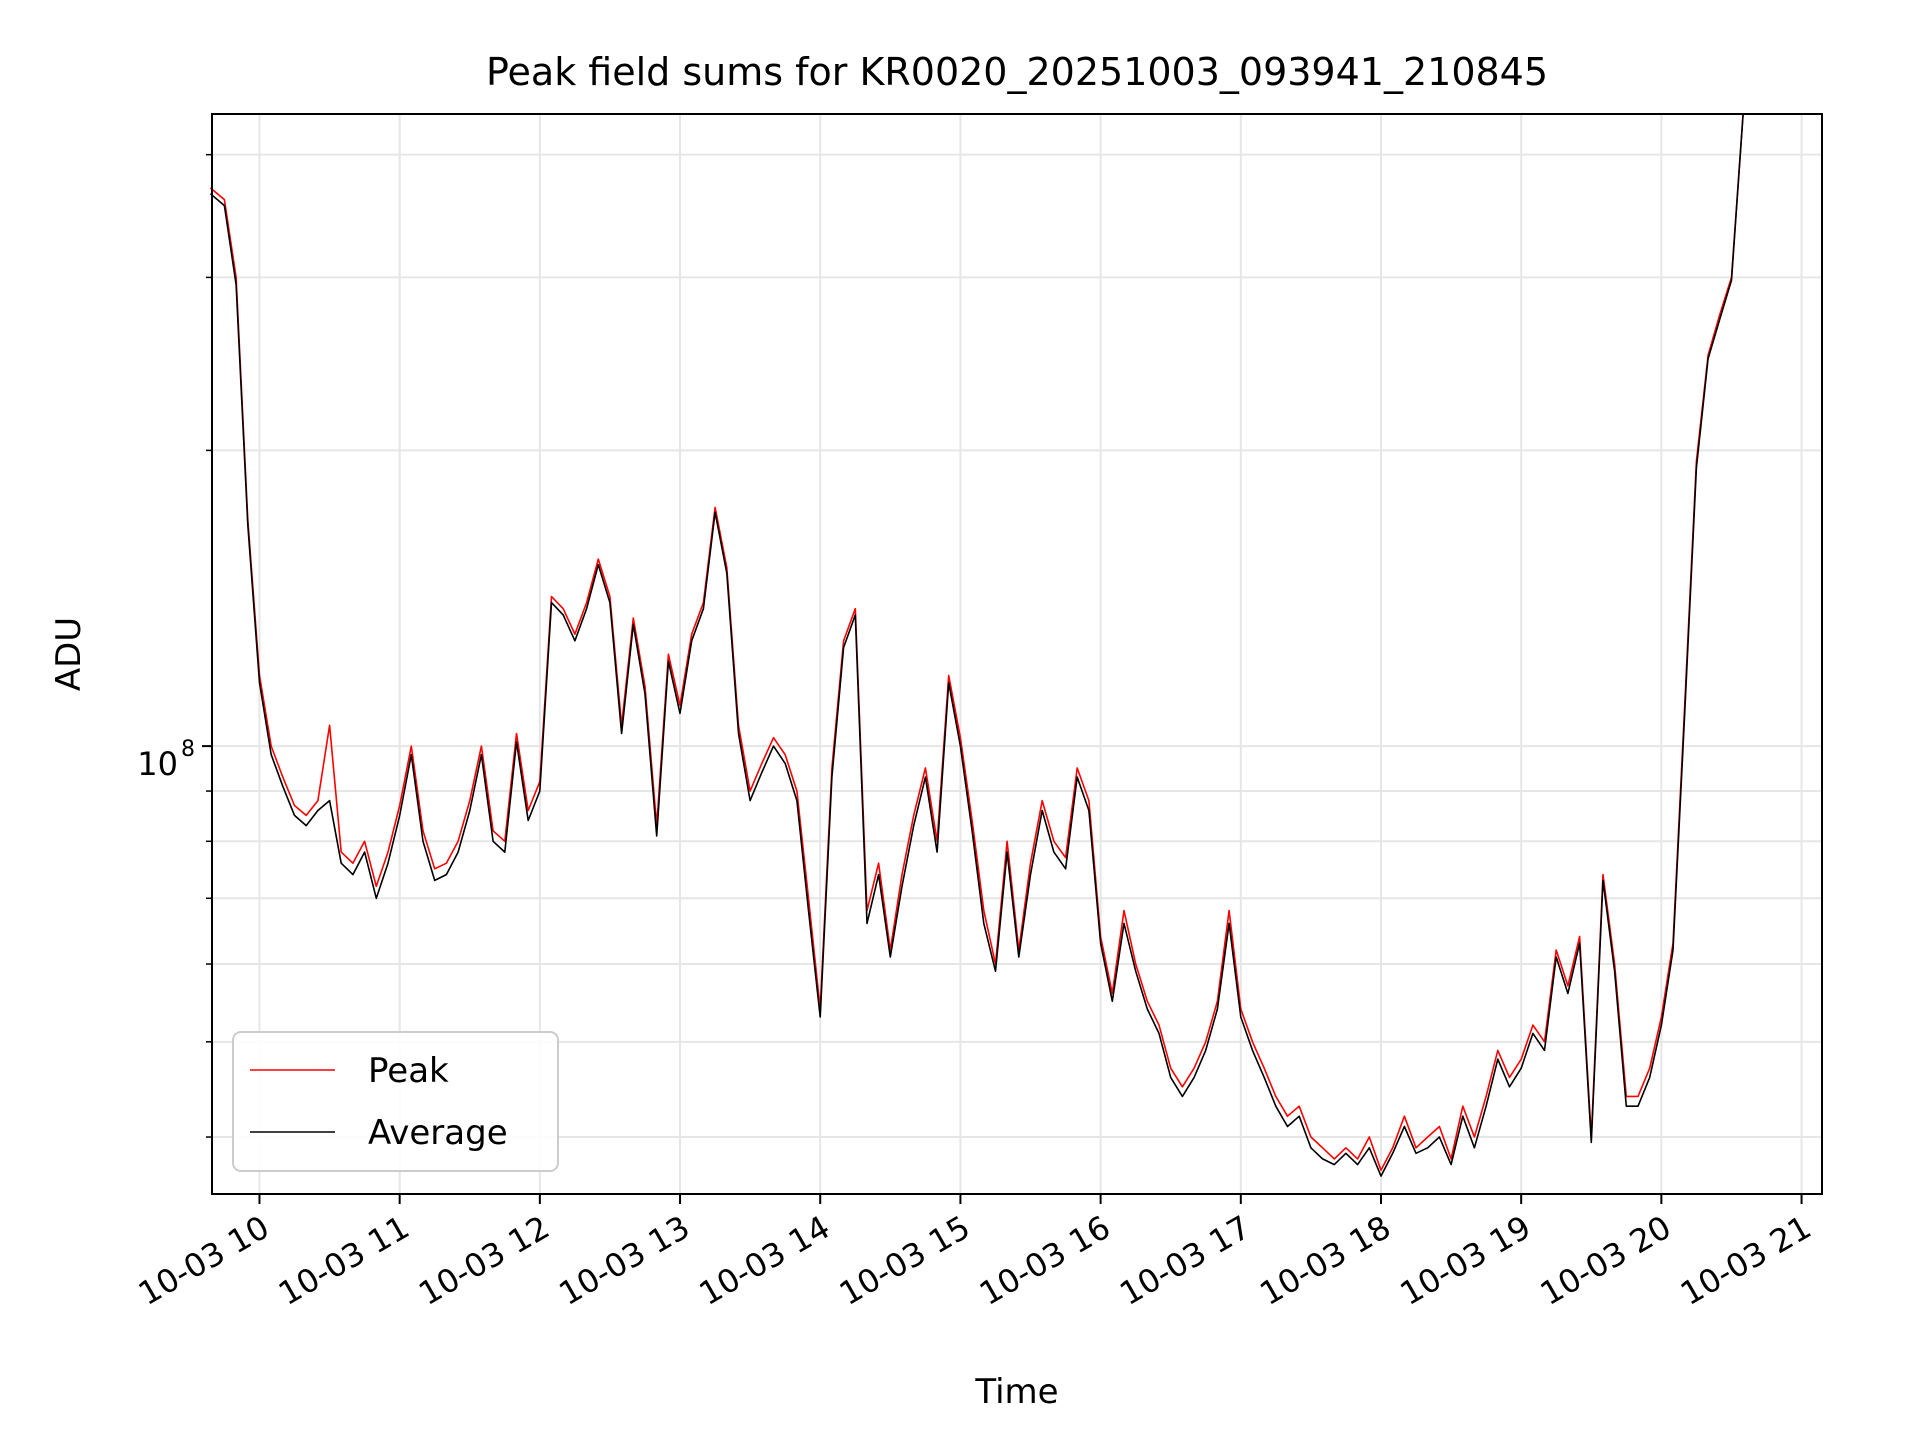  What do you see at coordinates (1016, 1392) in the screenshot?
I see `x-axis-label: Time` at bounding box center [1016, 1392].